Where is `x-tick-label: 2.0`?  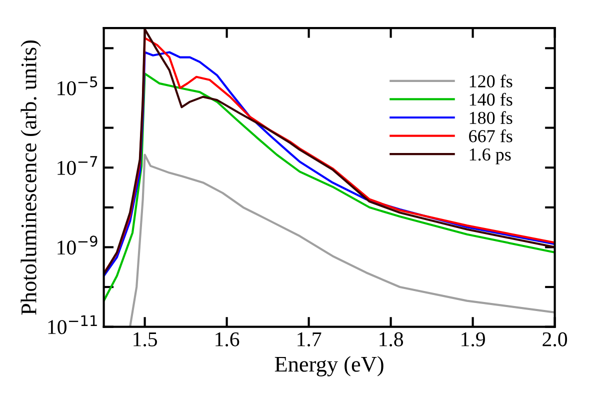
x-tick-label: 2.0 is located at coordinates (555, 339).